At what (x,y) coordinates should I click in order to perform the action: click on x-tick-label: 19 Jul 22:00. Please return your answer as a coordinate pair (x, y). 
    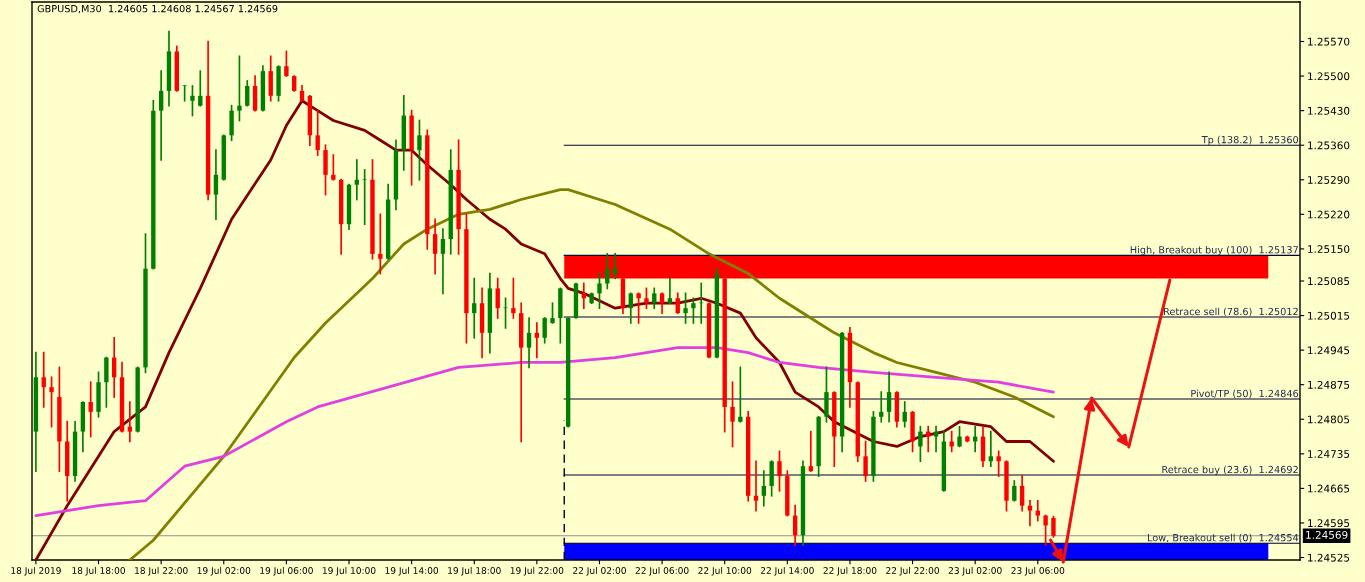
    Looking at the image, I should click on (537, 571).